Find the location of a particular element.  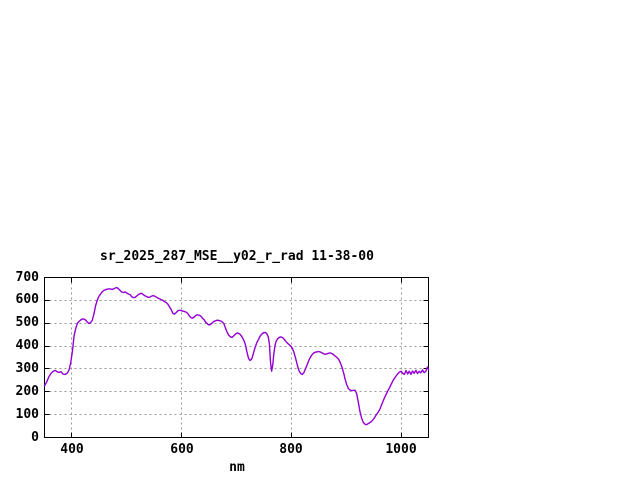

x-tick-label: 1000 is located at coordinates (401, 449).